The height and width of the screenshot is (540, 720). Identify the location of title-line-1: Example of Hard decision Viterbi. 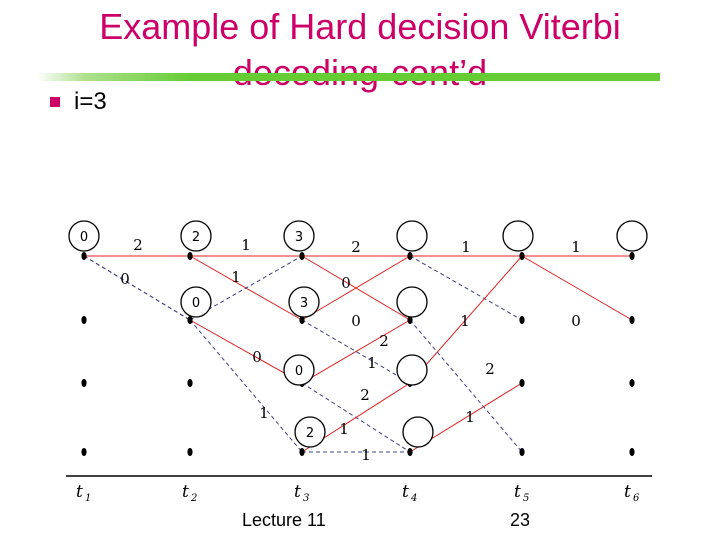
(360, 26).